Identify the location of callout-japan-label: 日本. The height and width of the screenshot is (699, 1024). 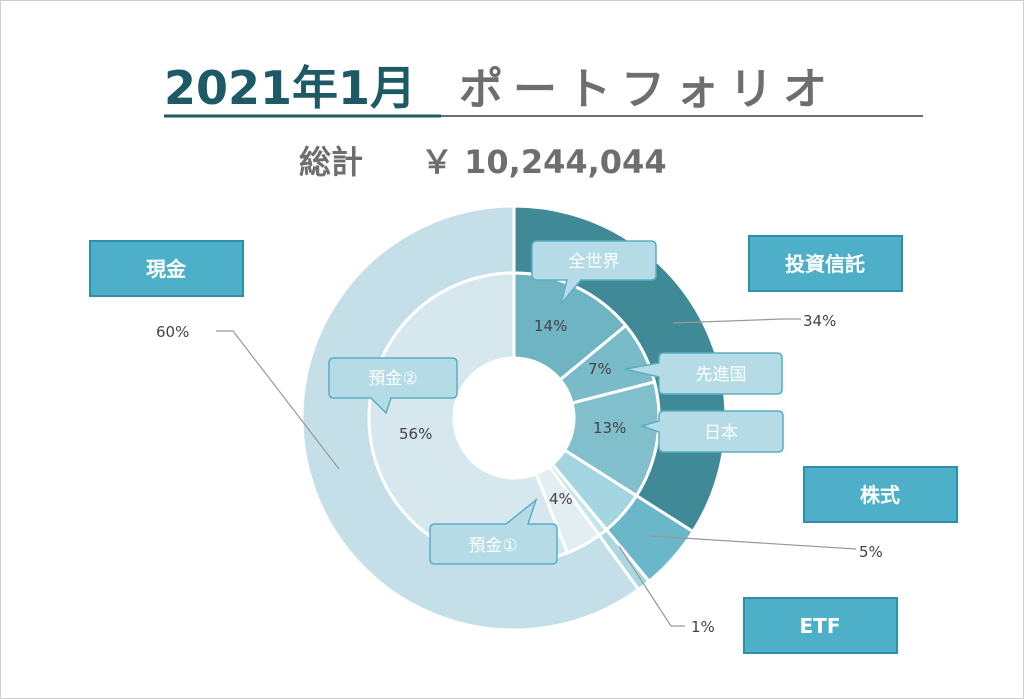
(721, 433).